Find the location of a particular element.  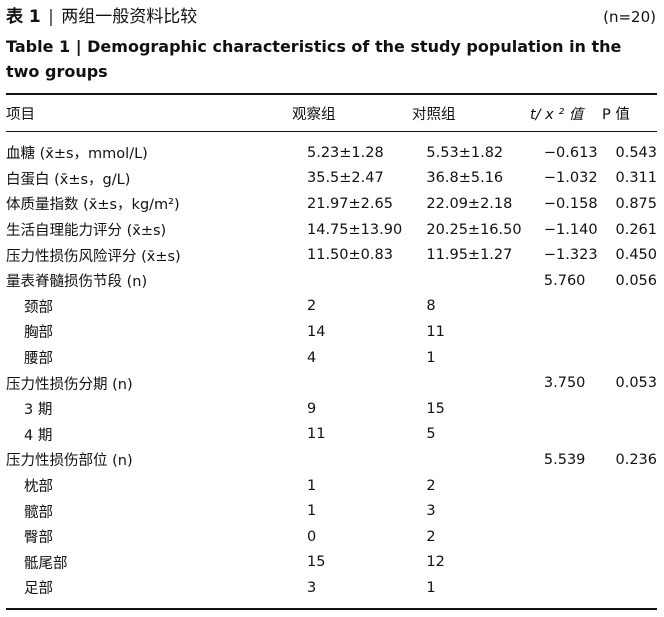

table-row: 4 期 11 5 is located at coordinates (331, 435).